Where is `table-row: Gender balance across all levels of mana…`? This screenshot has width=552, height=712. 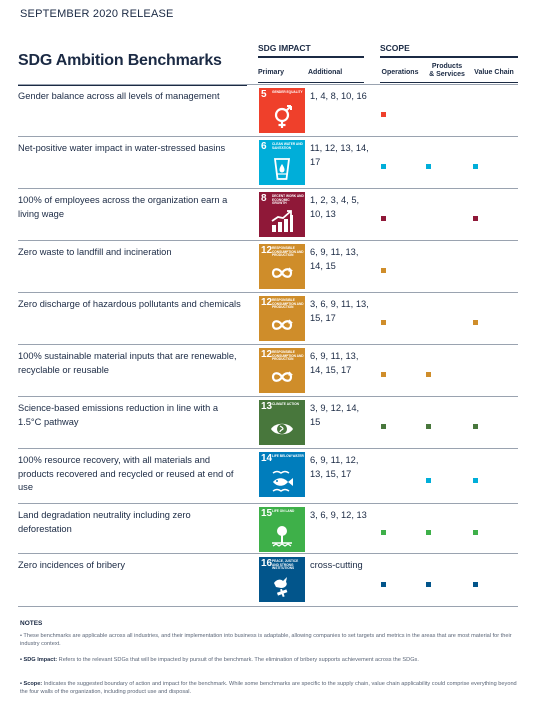 table-row: Gender balance across all levels of mana… is located at coordinates (268, 110).